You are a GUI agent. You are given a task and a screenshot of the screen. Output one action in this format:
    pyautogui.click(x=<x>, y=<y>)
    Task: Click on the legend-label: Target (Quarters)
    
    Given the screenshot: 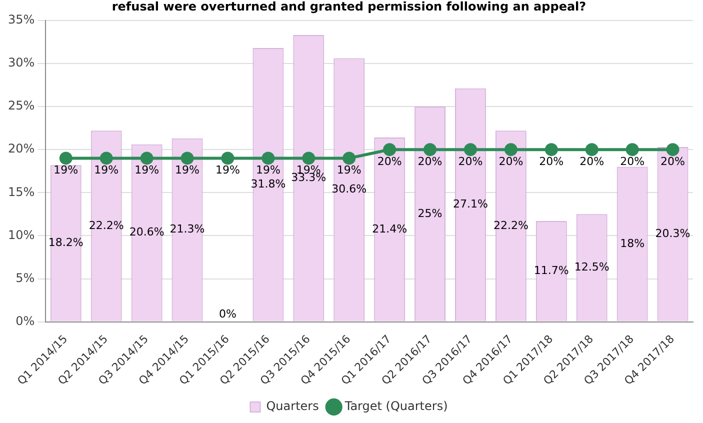 What is the action you would take?
    pyautogui.click(x=396, y=406)
    